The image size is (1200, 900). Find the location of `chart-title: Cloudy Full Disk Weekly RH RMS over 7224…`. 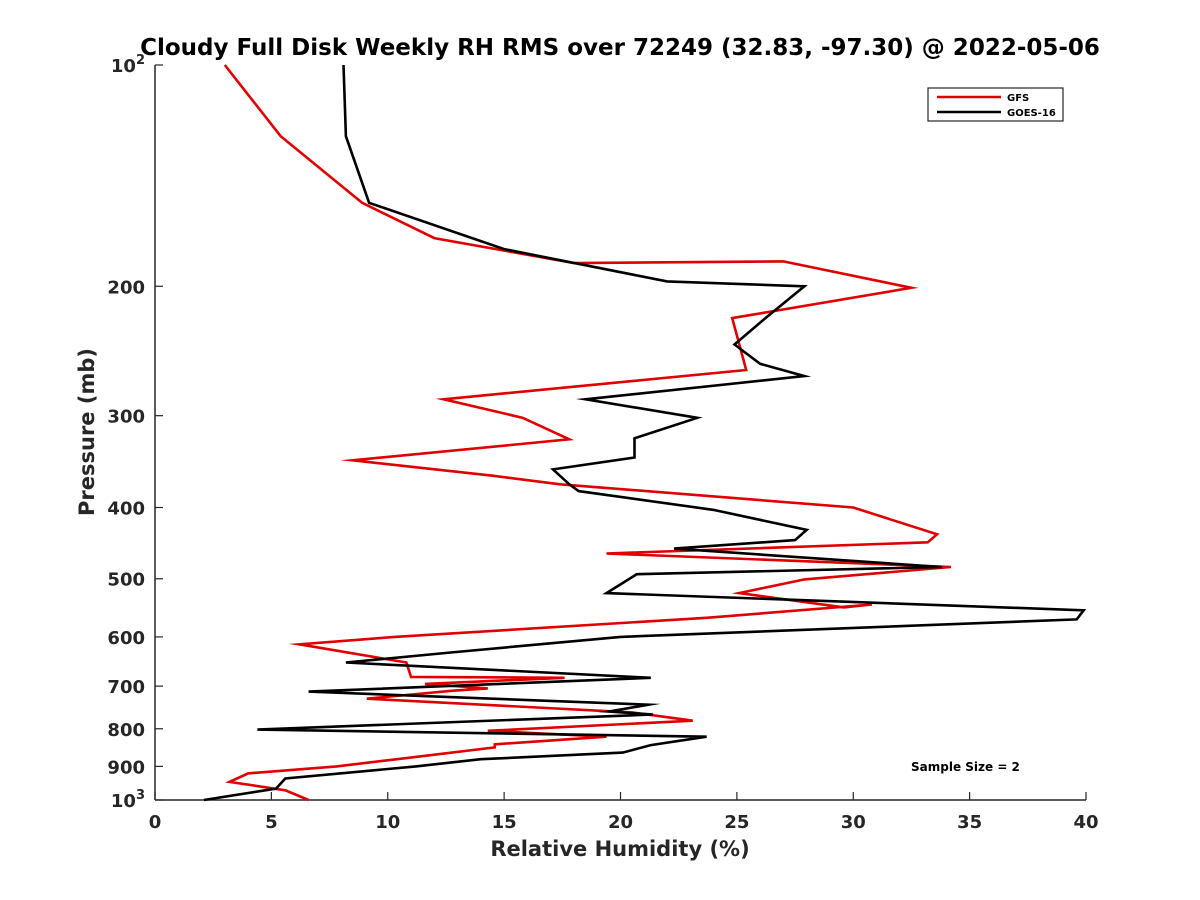

chart-title: Cloudy Full Disk Weekly RH RMS over 7224… is located at coordinates (620, 48).